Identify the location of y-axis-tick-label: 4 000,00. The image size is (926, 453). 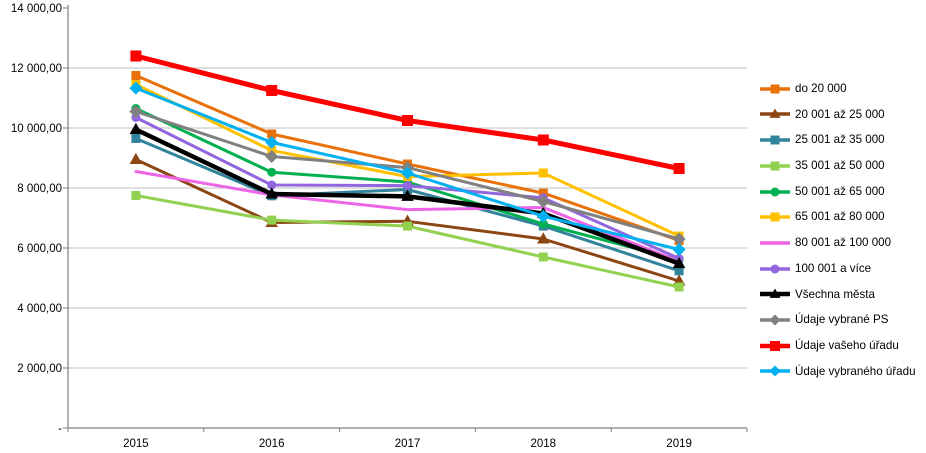
(39, 309).